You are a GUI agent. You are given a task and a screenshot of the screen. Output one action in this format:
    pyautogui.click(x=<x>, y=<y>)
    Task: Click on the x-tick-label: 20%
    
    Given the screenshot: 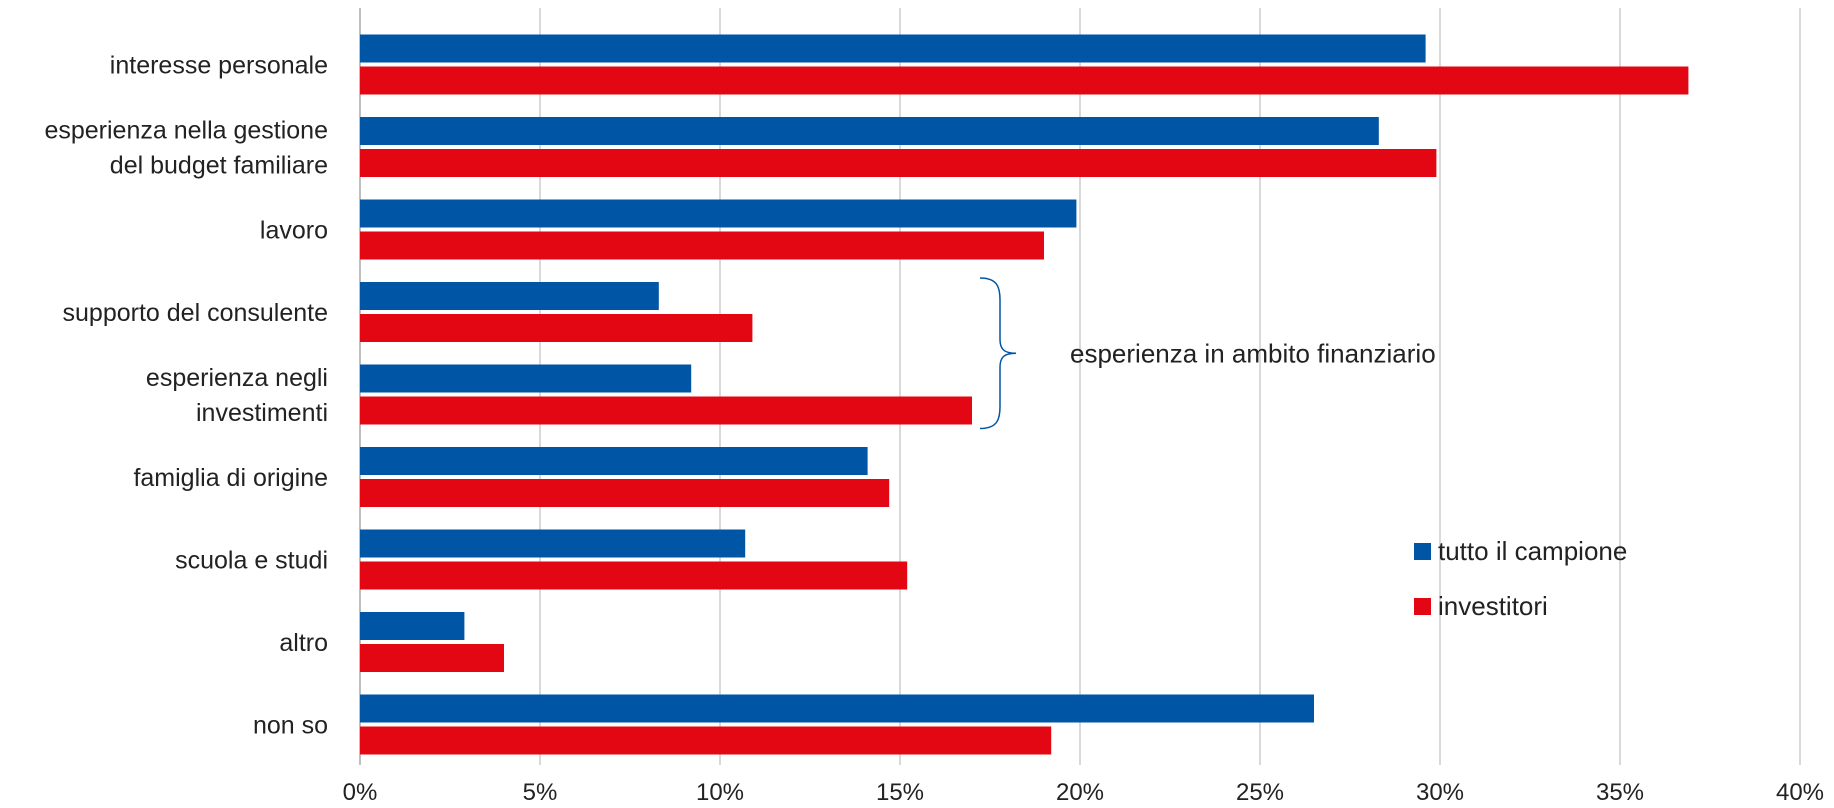 What is the action you would take?
    pyautogui.click(x=1080, y=792)
    